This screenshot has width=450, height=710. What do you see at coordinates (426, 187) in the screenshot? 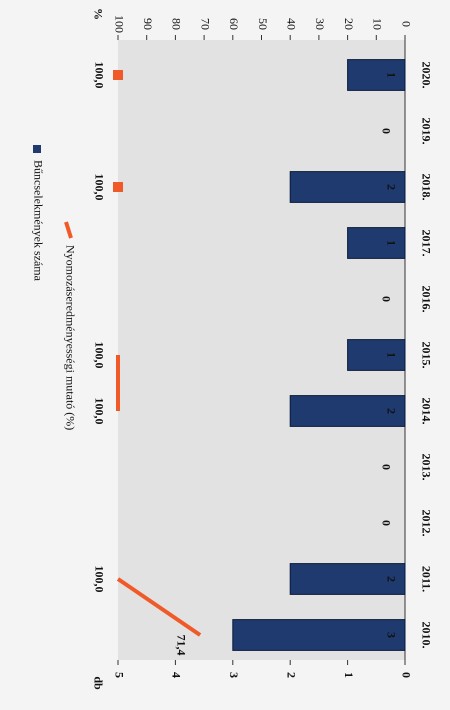
I see `x-tick-label: 2018.` at bounding box center [426, 187].